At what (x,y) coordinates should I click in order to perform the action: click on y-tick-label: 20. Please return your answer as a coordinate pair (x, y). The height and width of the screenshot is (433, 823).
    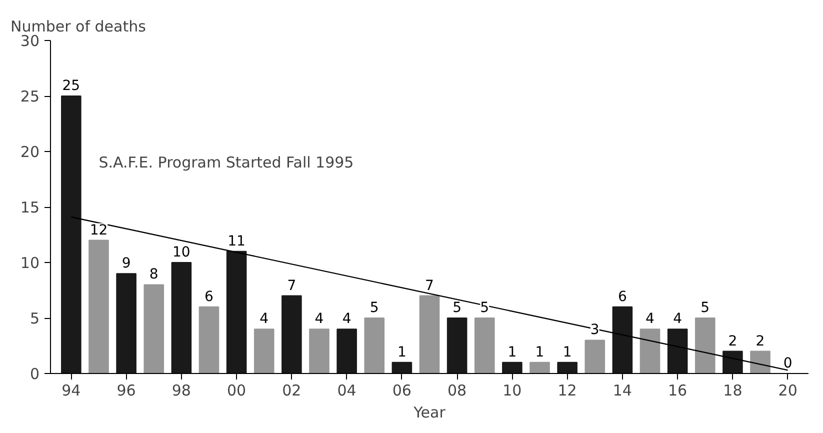
    Looking at the image, I should click on (30, 152).